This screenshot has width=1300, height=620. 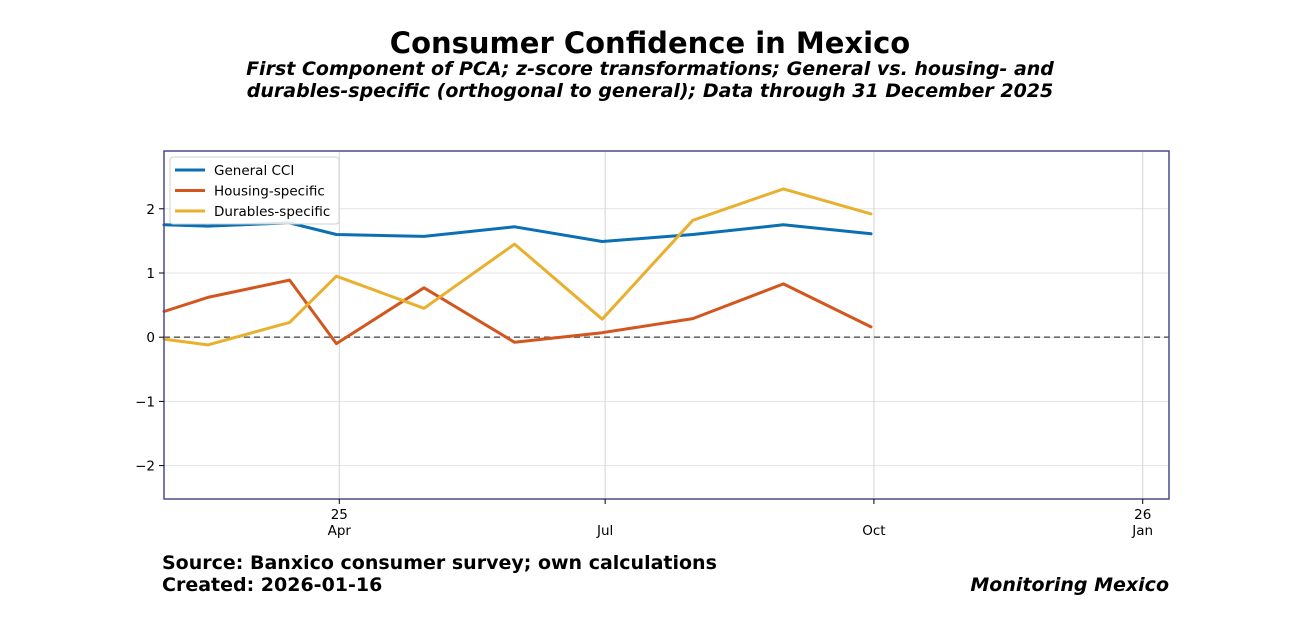 I want to click on series-line-housing-specific, so click(x=517, y=312).